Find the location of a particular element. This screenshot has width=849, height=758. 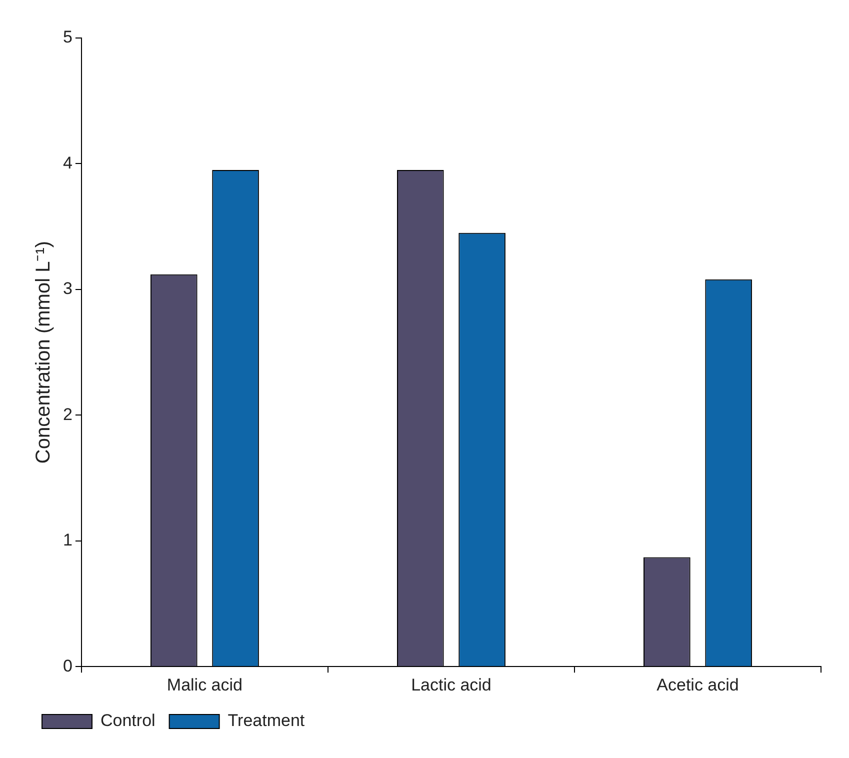

legend-label: Control is located at coordinates (128, 720).